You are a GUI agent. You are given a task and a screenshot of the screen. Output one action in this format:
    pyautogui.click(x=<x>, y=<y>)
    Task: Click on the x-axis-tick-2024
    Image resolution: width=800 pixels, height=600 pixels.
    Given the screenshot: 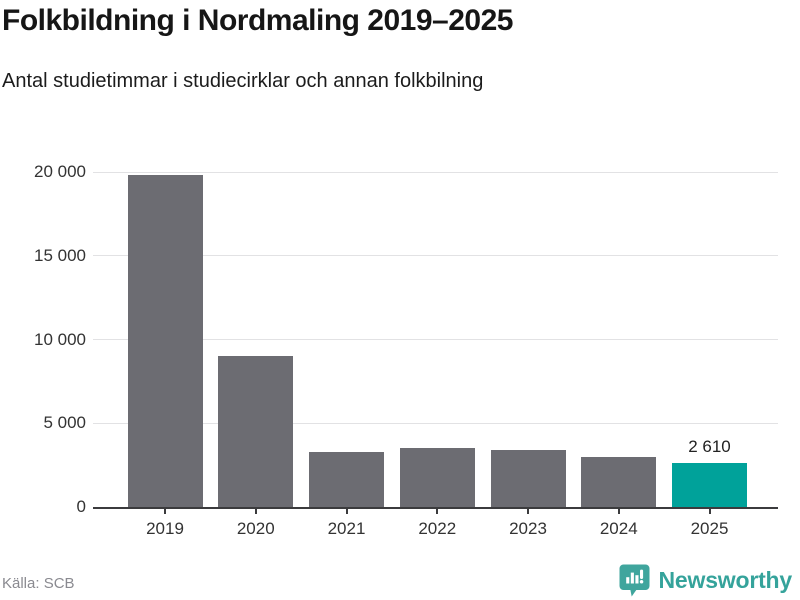 What is the action you would take?
    pyautogui.click(x=618, y=511)
    